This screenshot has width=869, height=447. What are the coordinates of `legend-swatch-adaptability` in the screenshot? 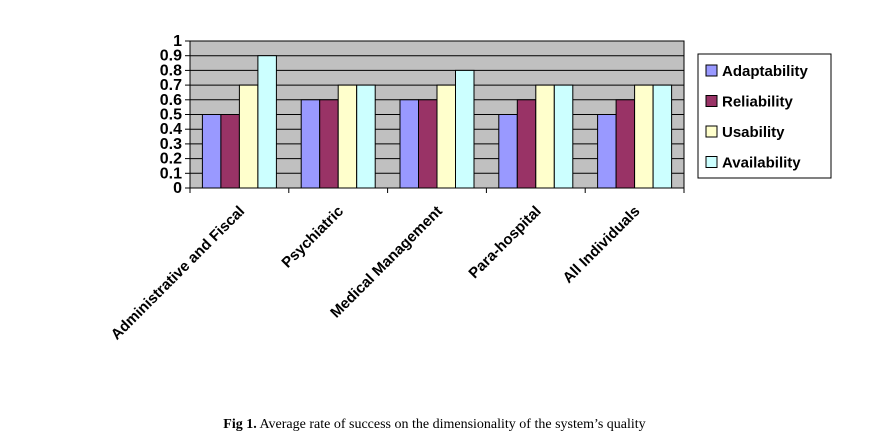 It's located at (711, 70).